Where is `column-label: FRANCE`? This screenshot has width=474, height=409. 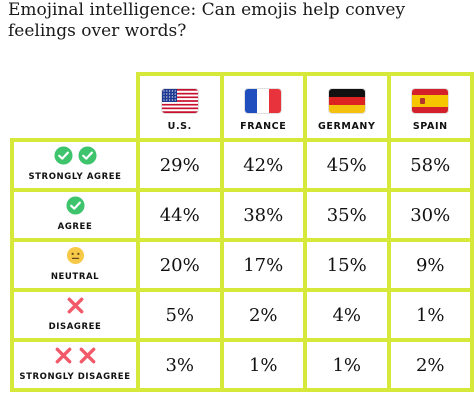 column-label: FRANCE is located at coordinates (263, 126).